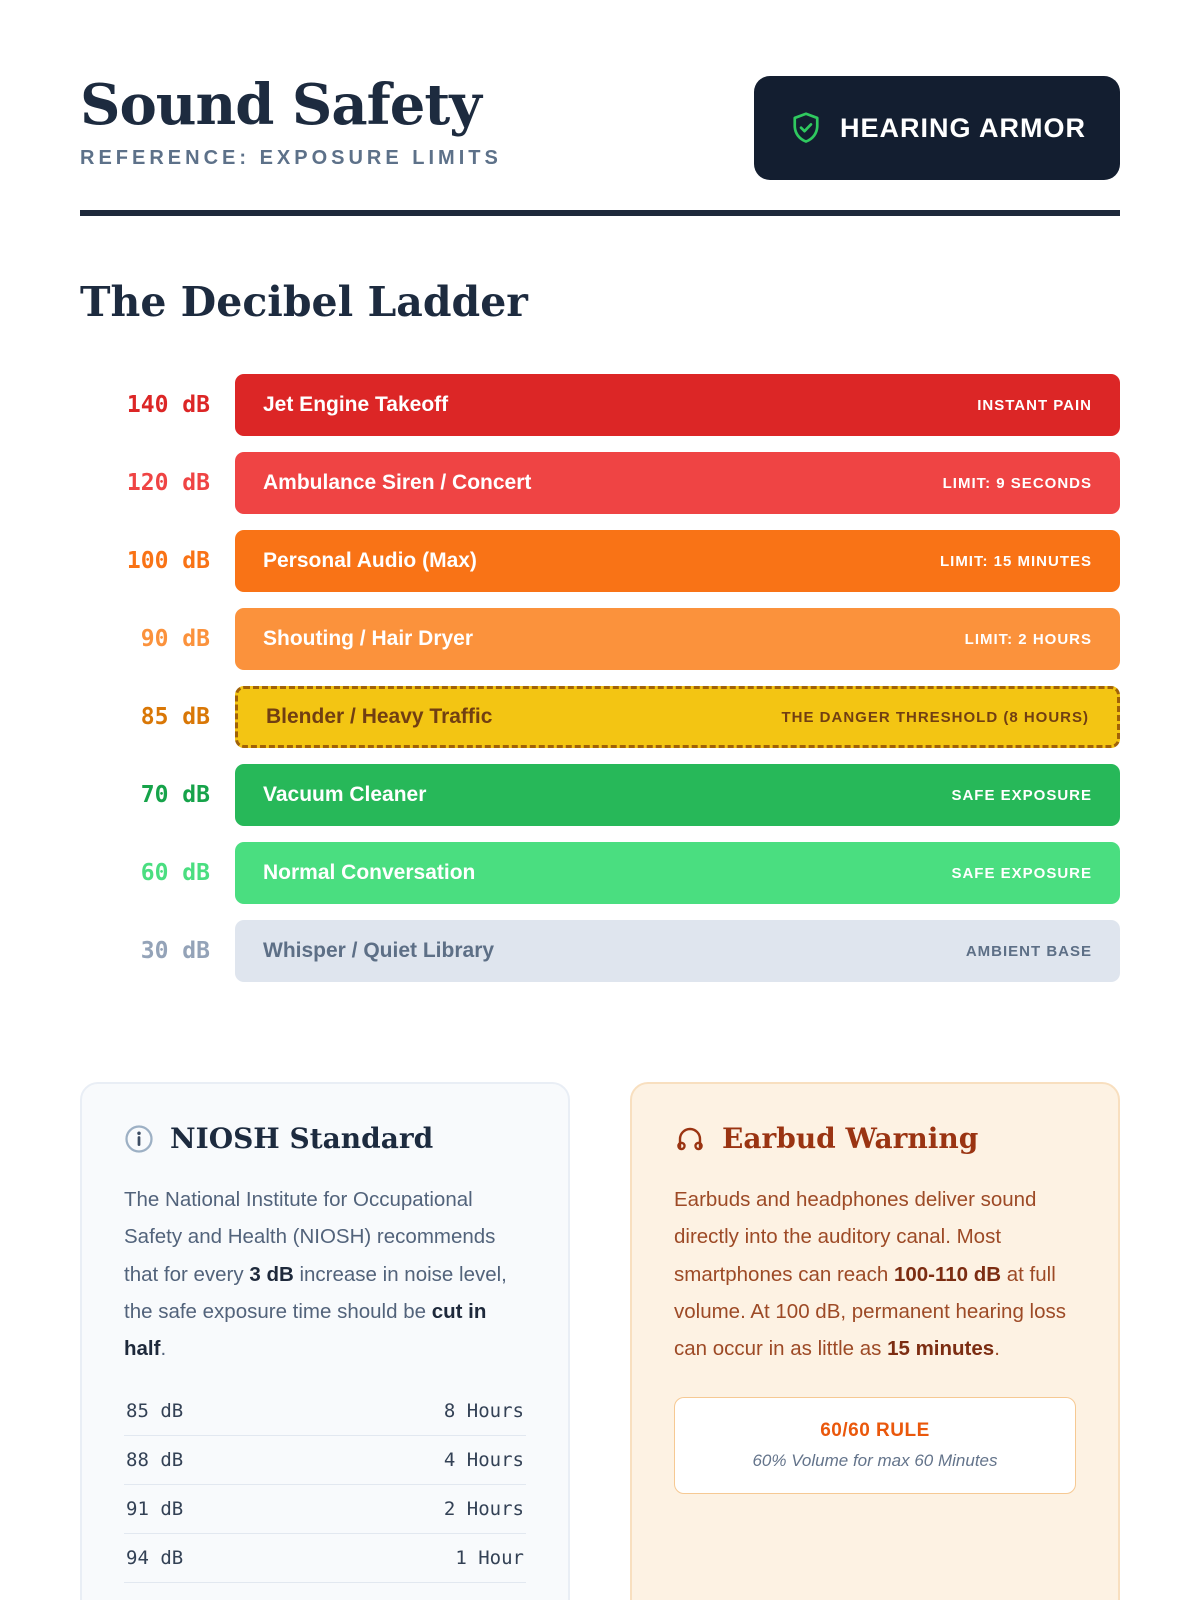 The width and height of the screenshot is (1200, 1600). I want to click on table-row: 85 dB 8 Hours, so click(325, 1412).